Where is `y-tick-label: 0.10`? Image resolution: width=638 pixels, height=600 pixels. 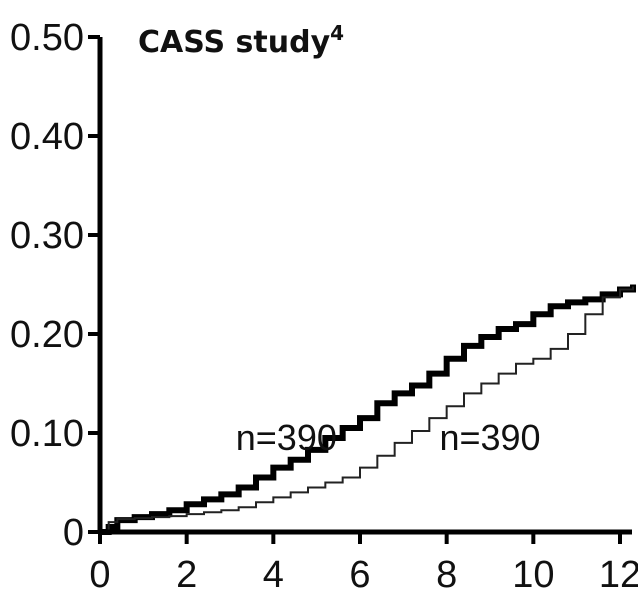 y-tick-label: 0.10 is located at coordinates (47, 434).